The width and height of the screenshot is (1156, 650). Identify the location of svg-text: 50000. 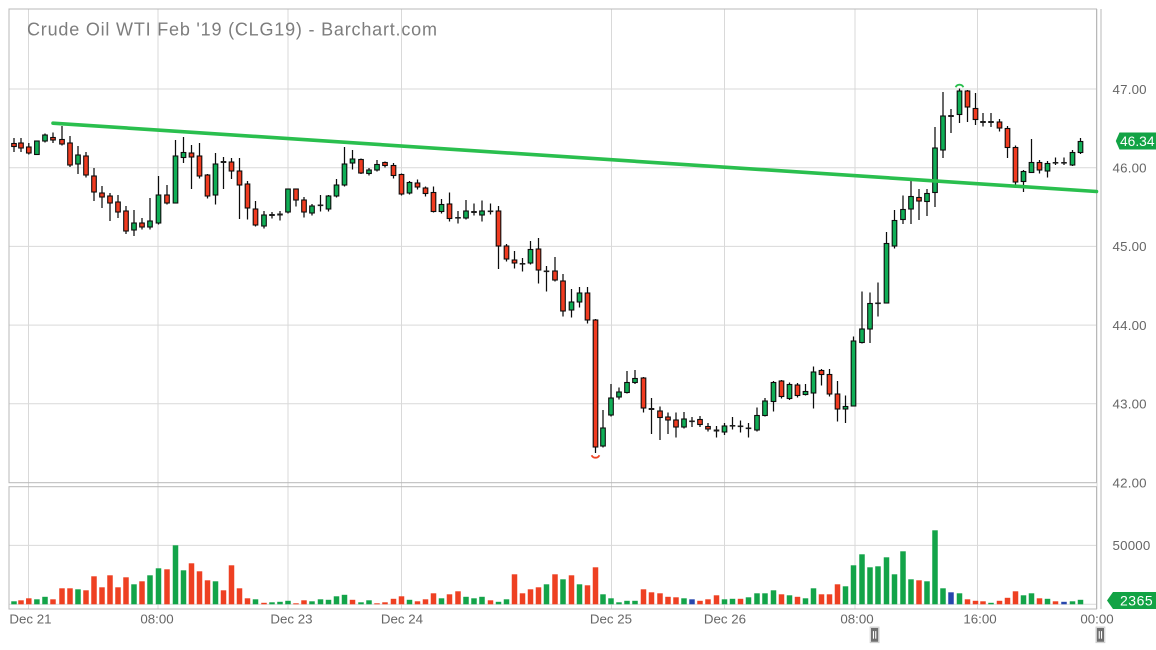
(1132, 545).